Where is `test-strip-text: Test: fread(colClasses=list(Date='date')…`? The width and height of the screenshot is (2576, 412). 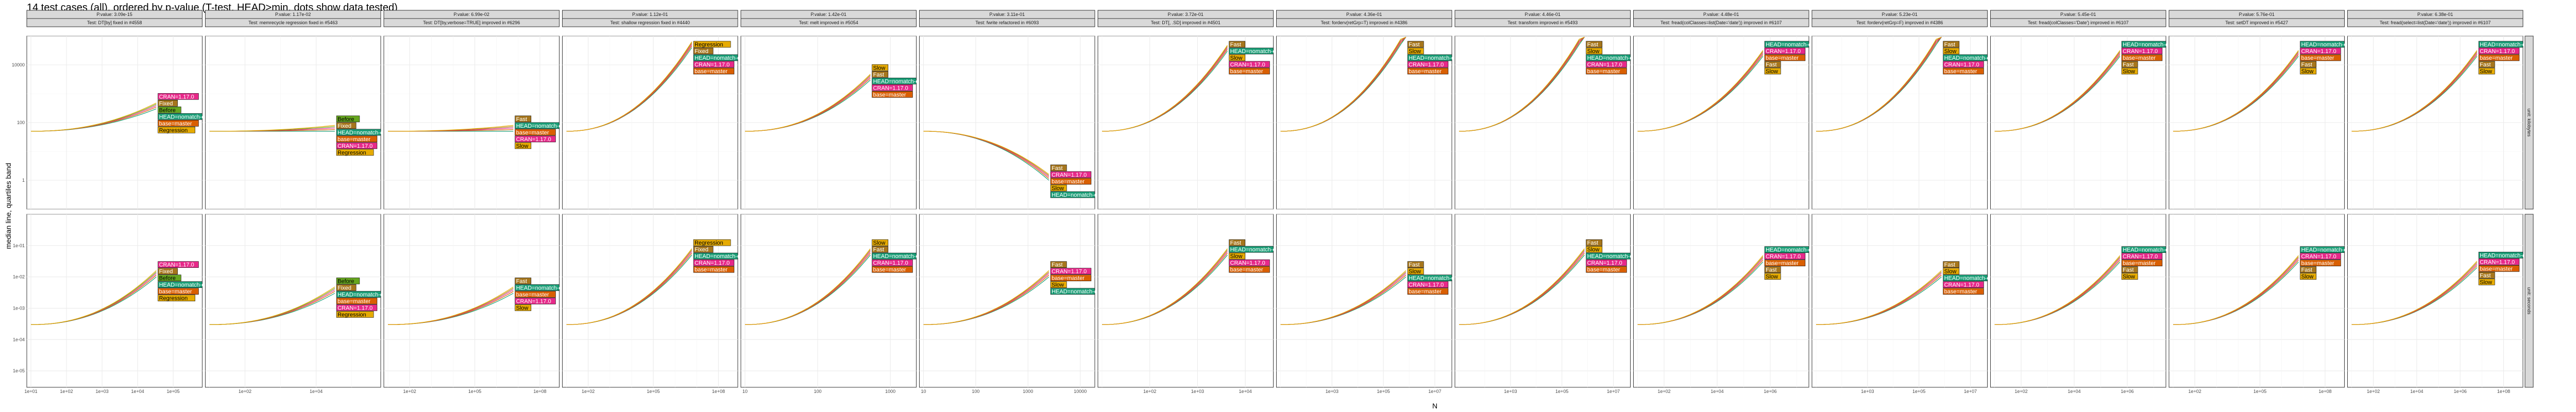 test-strip-text: Test: fread(colClasses=list(Date='date')… is located at coordinates (1721, 22).